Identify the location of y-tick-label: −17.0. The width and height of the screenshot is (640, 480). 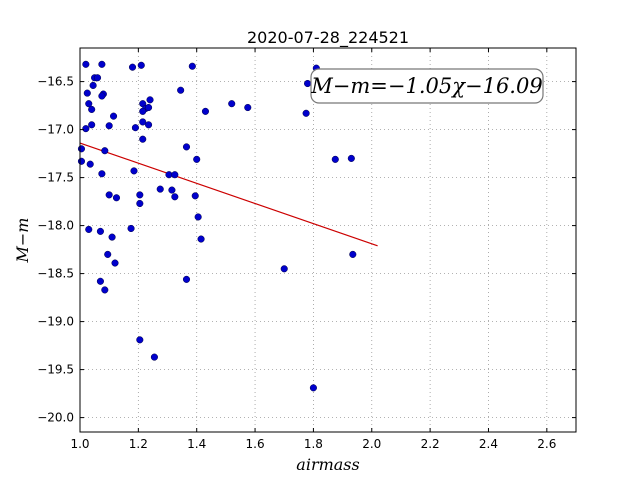
(55, 130).